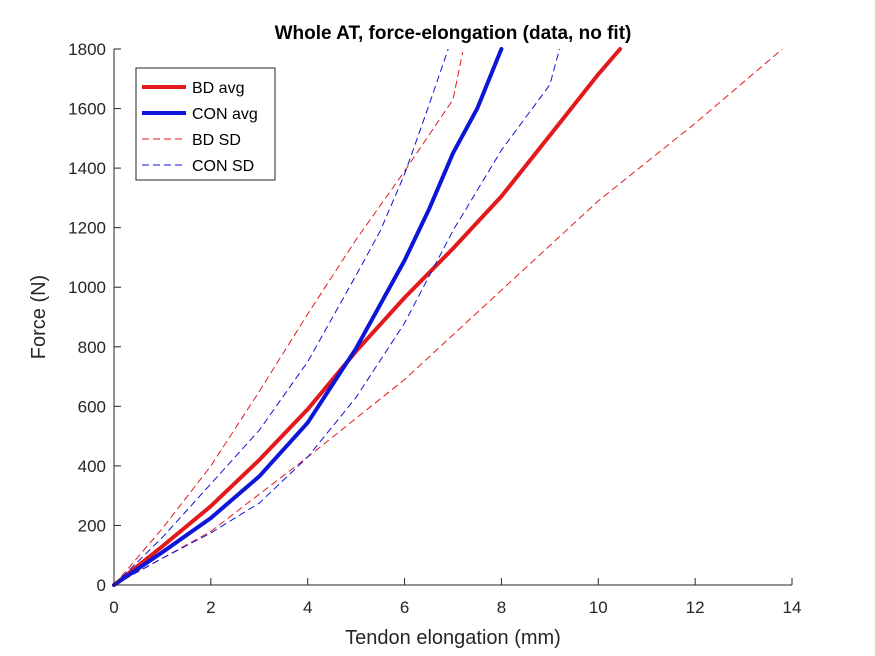 The width and height of the screenshot is (875, 656). What do you see at coordinates (94, 317) in the screenshot?
I see `y-ticks: 0 200 400 600 800 1000 1200 1400 1600 1800` at bounding box center [94, 317].